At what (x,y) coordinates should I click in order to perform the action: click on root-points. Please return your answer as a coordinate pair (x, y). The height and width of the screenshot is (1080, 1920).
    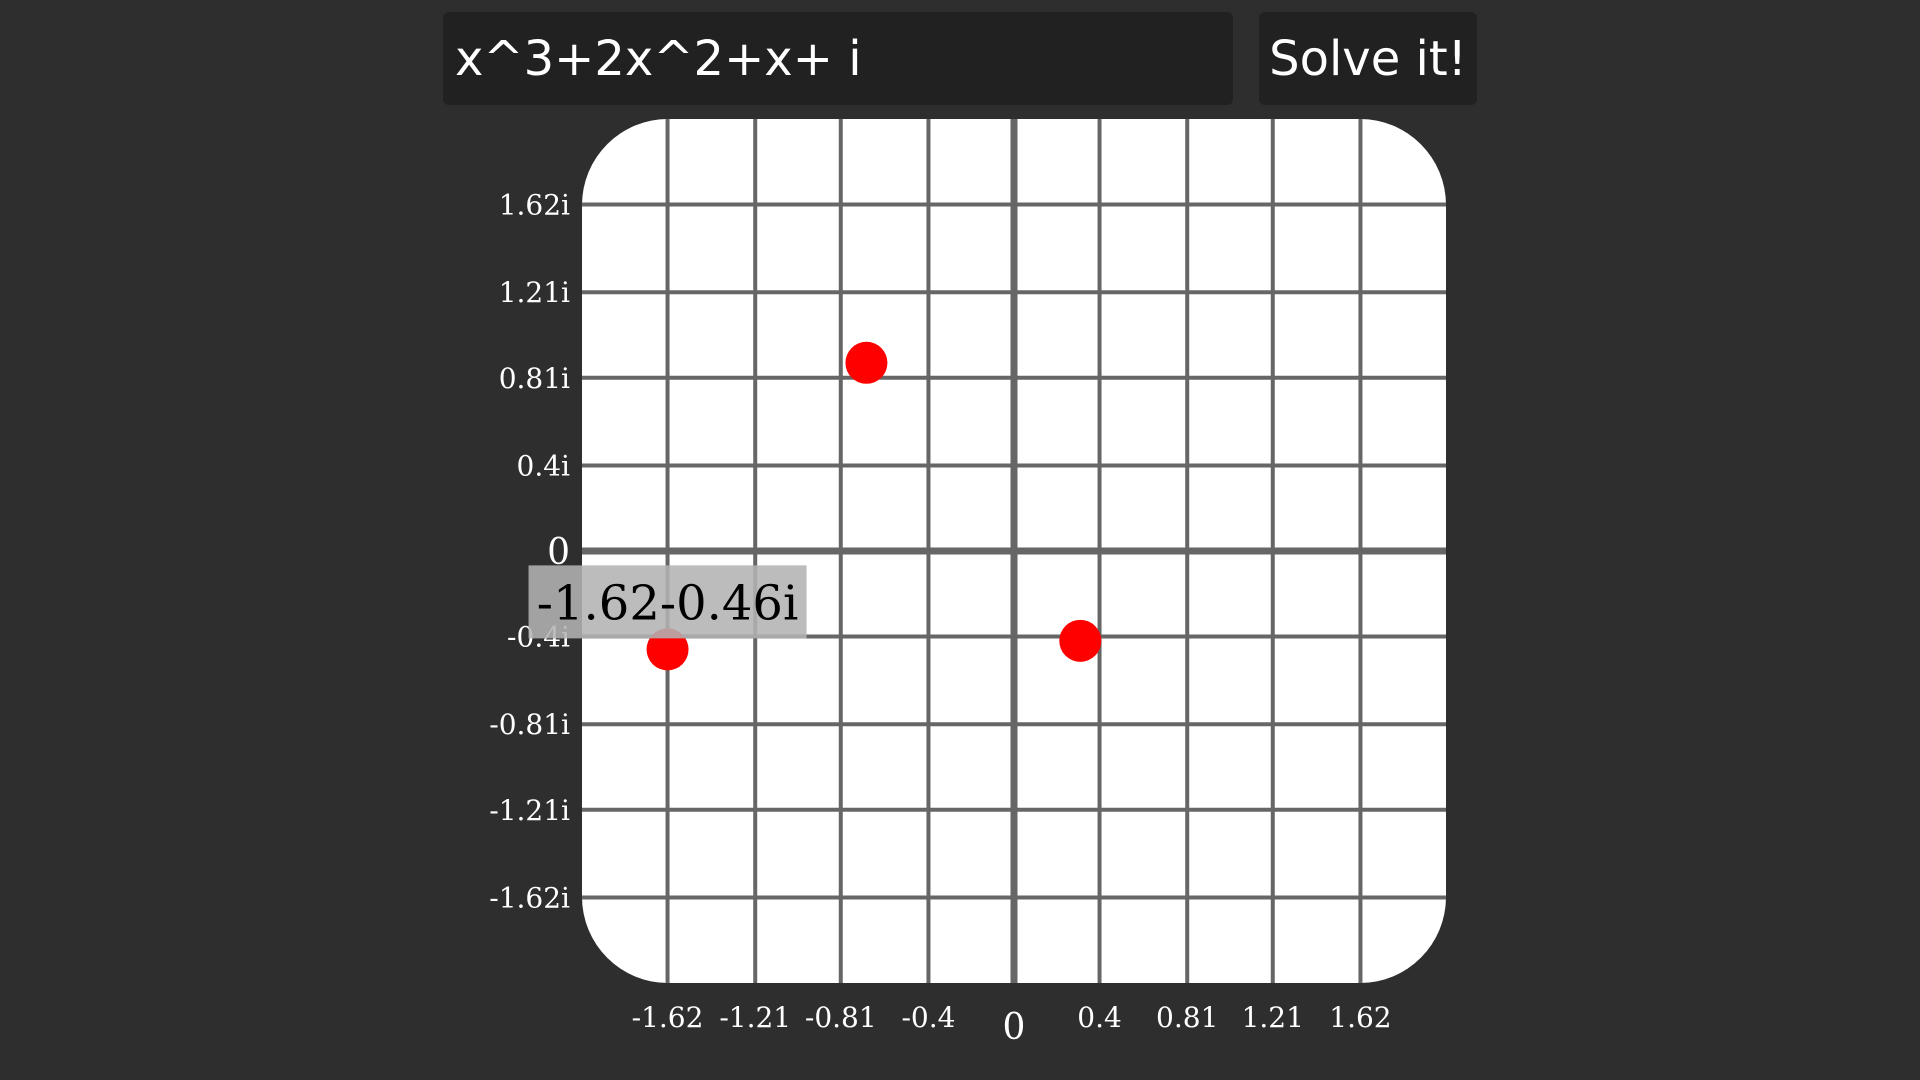
    Looking at the image, I should click on (874, 506).